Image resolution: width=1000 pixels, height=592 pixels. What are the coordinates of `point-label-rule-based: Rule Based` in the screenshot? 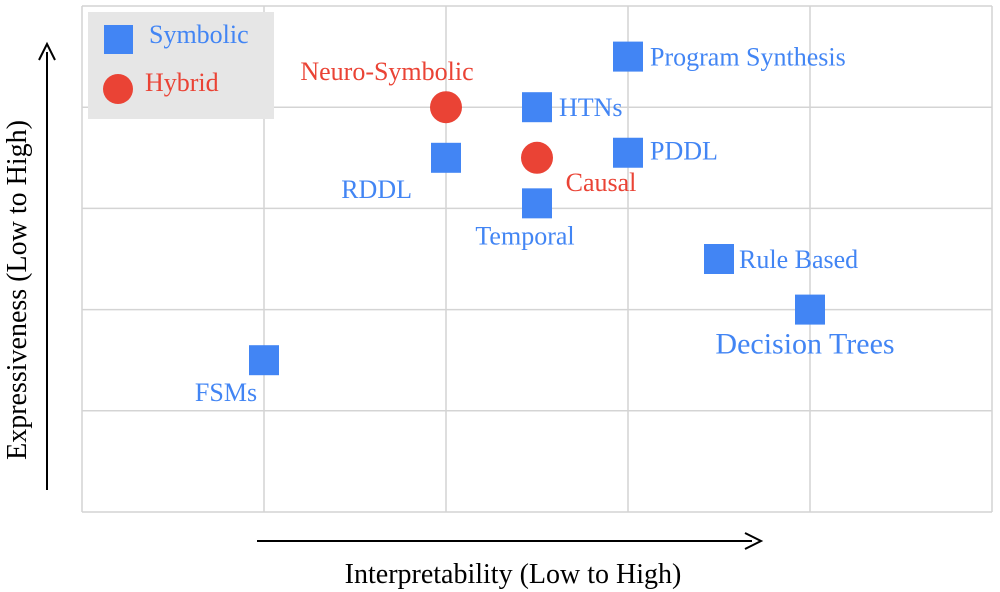 It's located at (798, 259).